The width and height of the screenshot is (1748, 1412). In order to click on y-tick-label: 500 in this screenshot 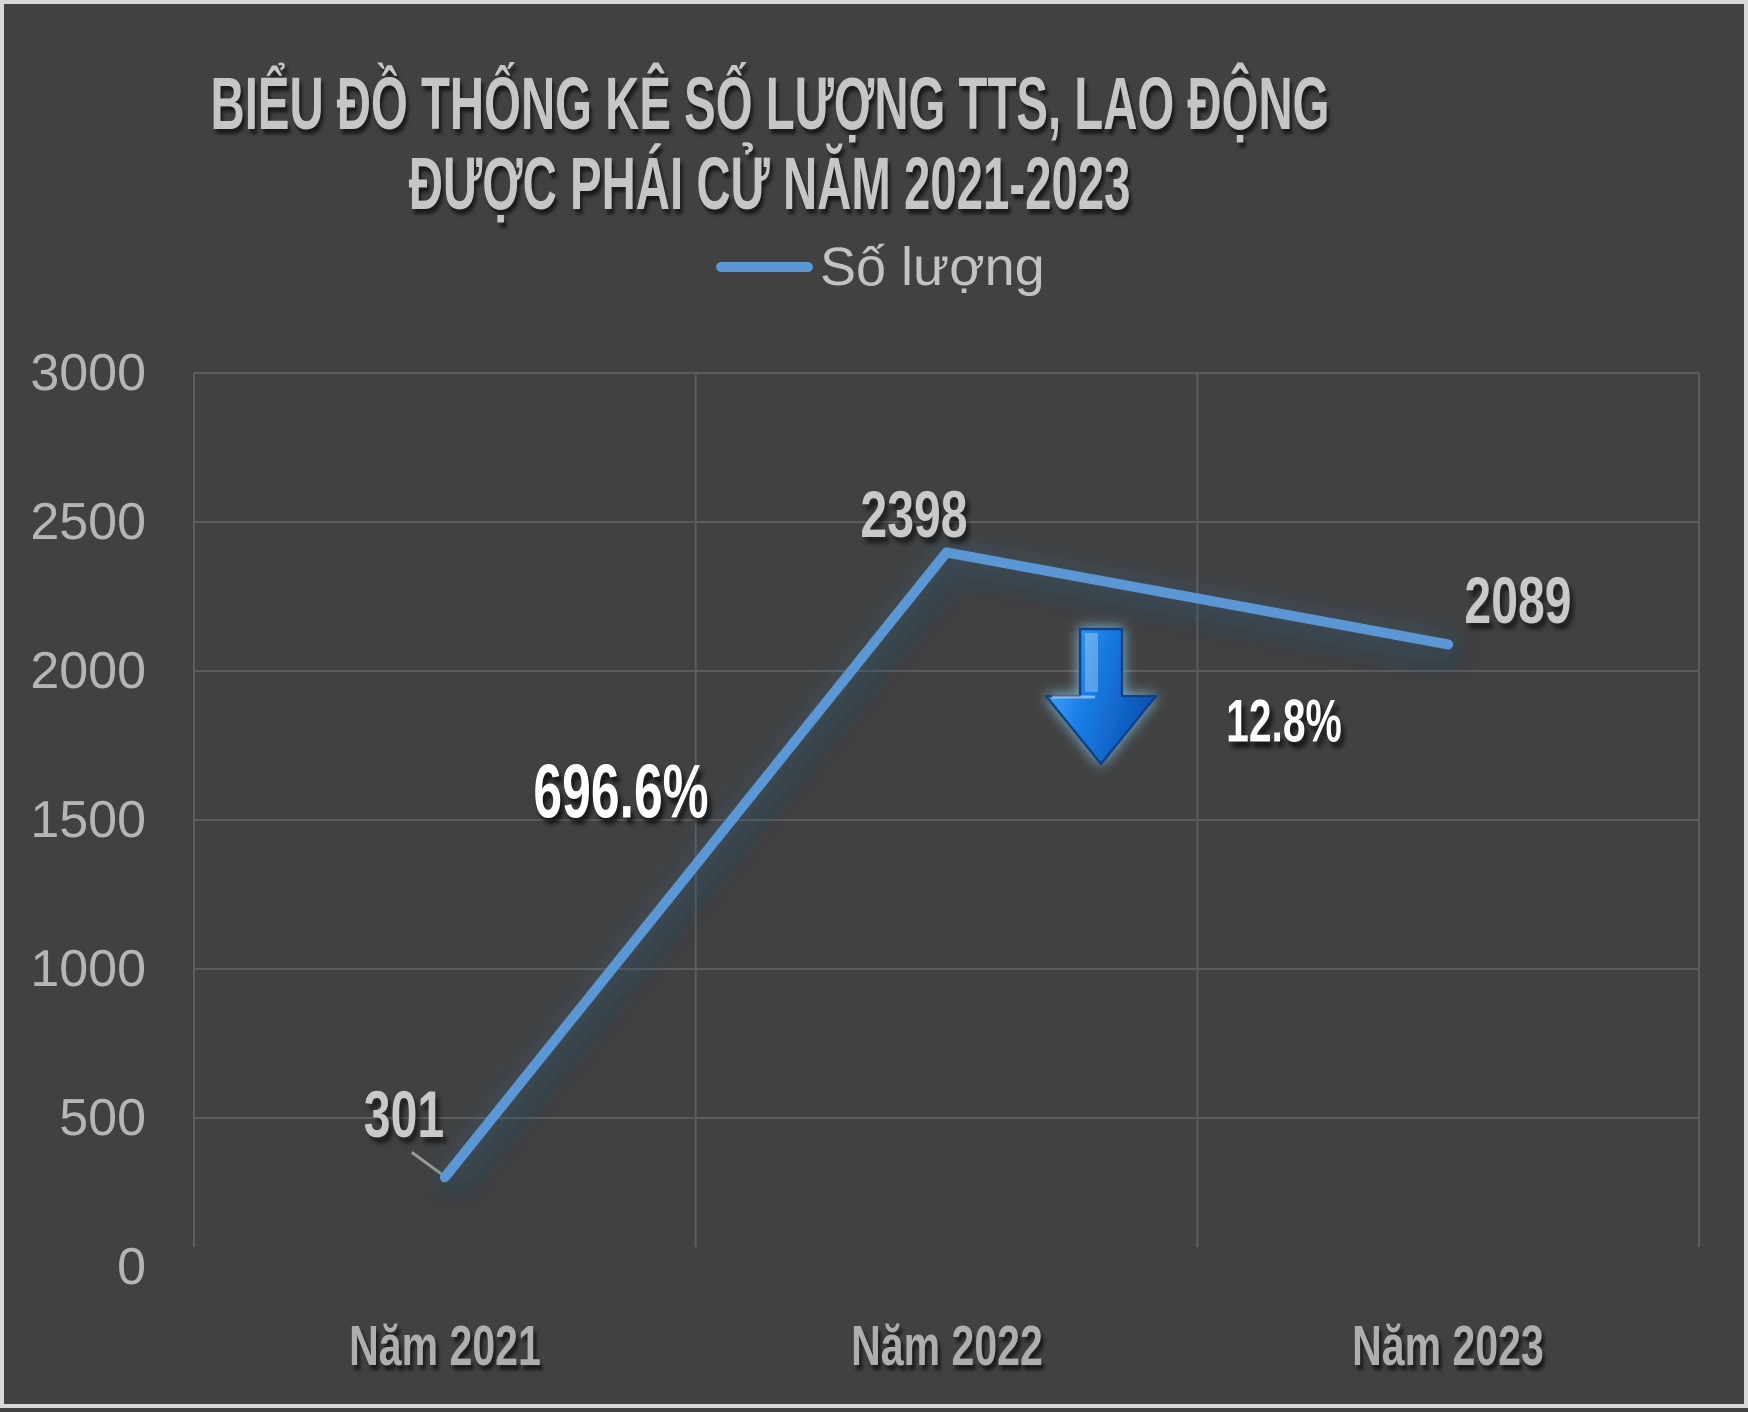, I will do `click(102, 1118)`.